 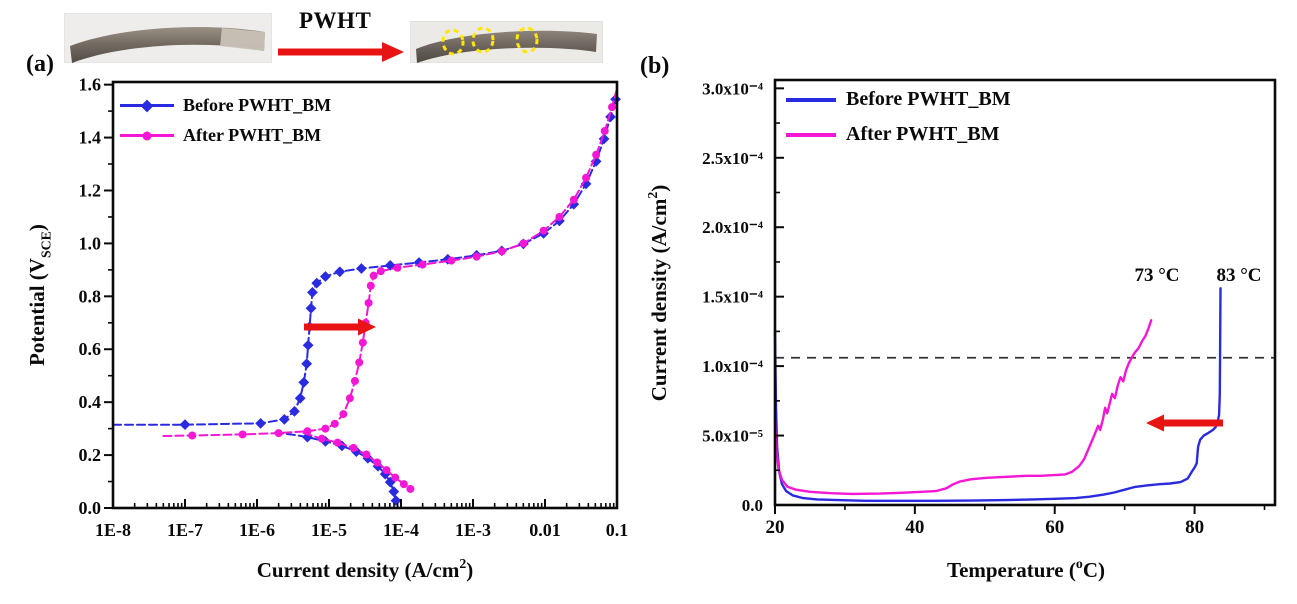 I want to click on x-tick-label: 1E-8, so click(x=113, y=530).